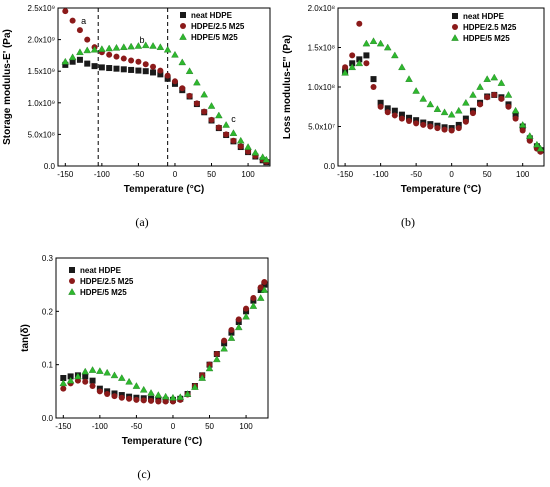 The image size is (550, 487). Describe the element at coordinates (143, 474) in the screenshot. I see `panel-c-caption: (c)` at that location.